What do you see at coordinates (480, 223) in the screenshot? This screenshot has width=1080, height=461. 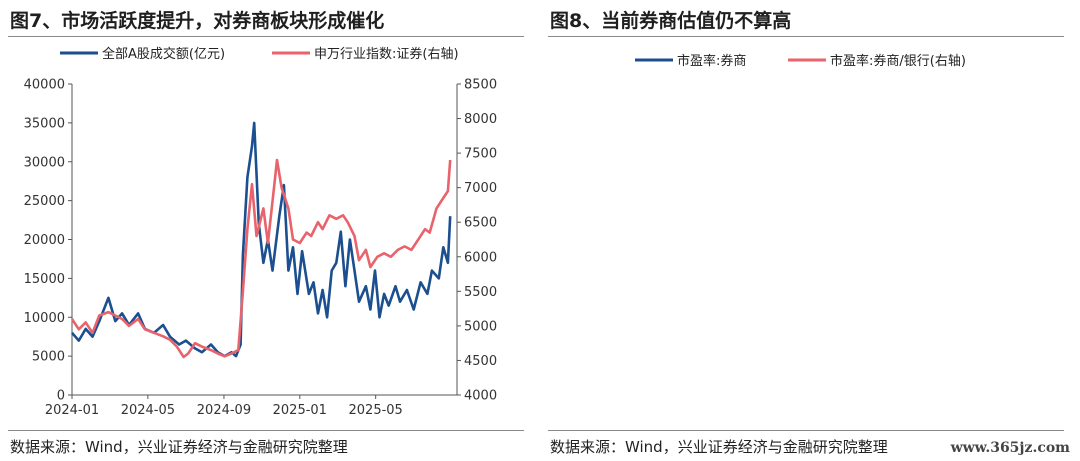 I see `y-right-tick-label: 6500` at bounding box center [480, 223].